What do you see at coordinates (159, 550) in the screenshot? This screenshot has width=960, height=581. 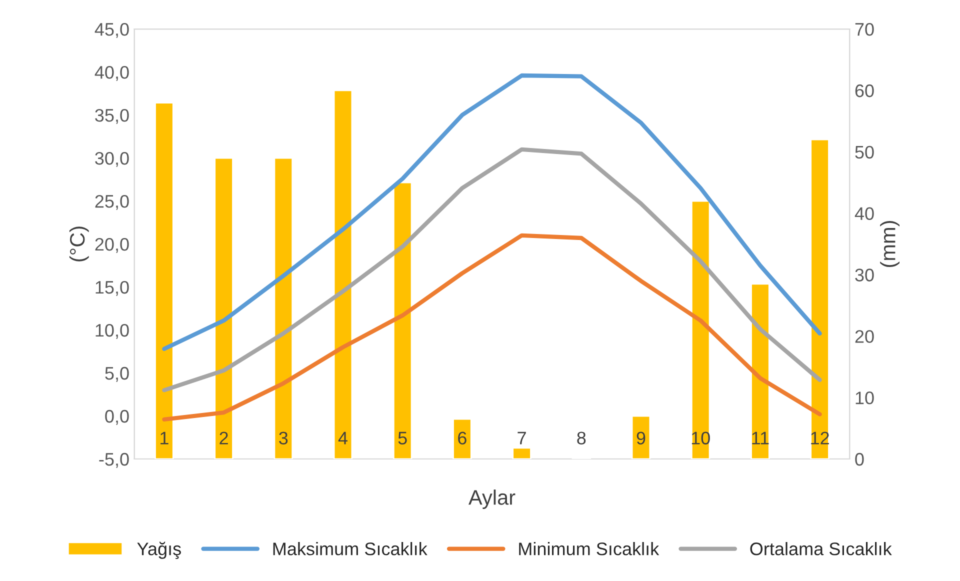 I see `legend-label: Yağış` at bounding box center [159, 550].